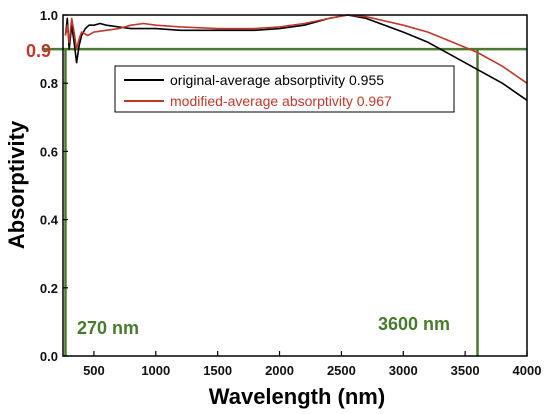 This screenshot has width=550, height=414. What do you see at coordinates (155, 370) in the screenshot?
I see `x-tick-label: 1000` at bounding box center [155, 370].